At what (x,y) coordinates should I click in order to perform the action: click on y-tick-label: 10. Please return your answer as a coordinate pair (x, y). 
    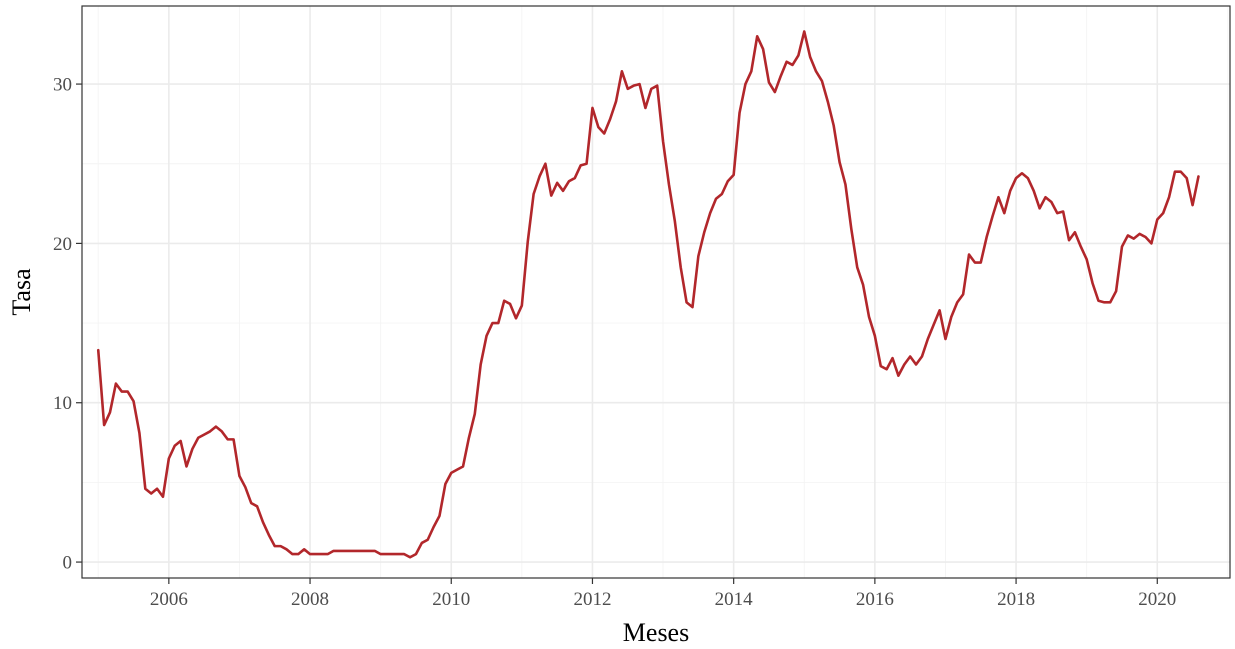
    Looking at the image, I should click on (62, 403).